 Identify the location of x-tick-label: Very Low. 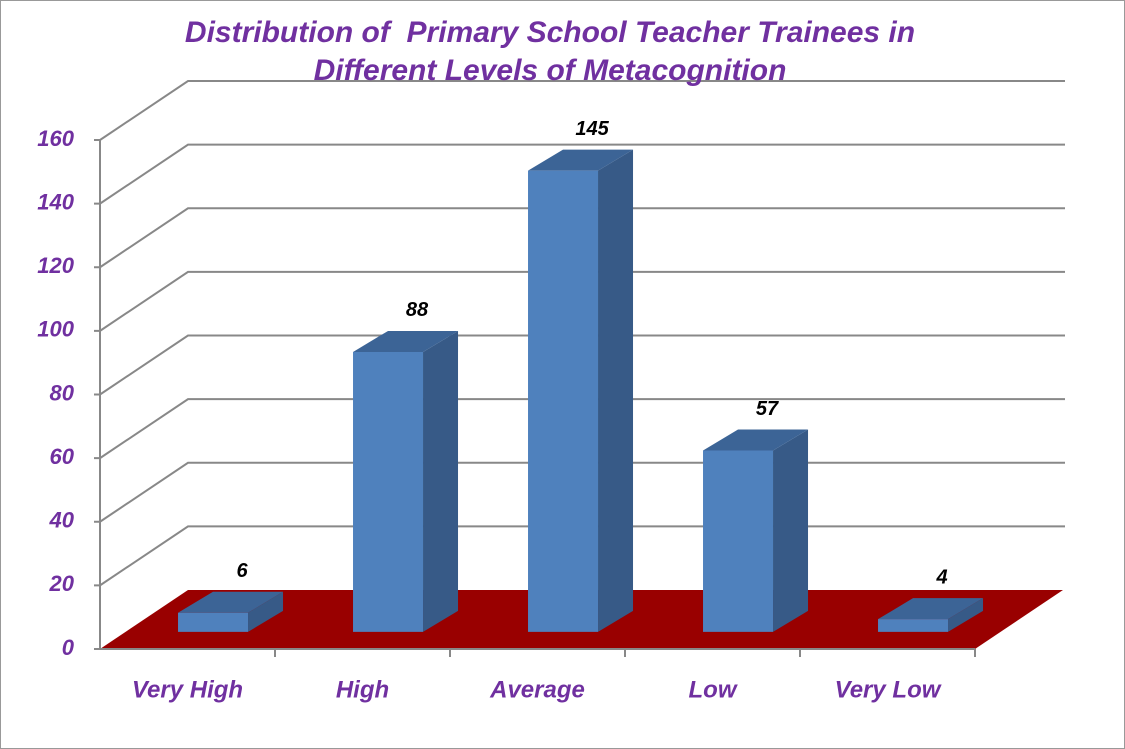
(888, 689).